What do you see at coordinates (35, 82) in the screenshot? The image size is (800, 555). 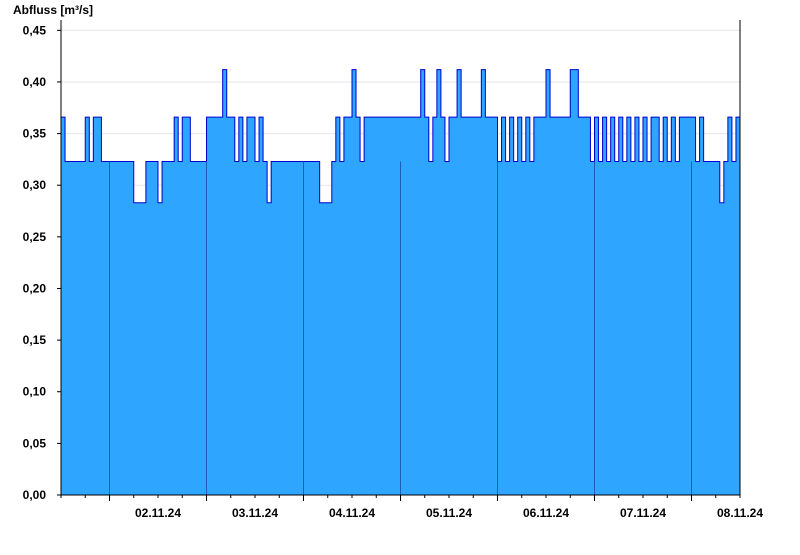 I see `y-tick-label: 0,40` at bounding box center [35, 82].